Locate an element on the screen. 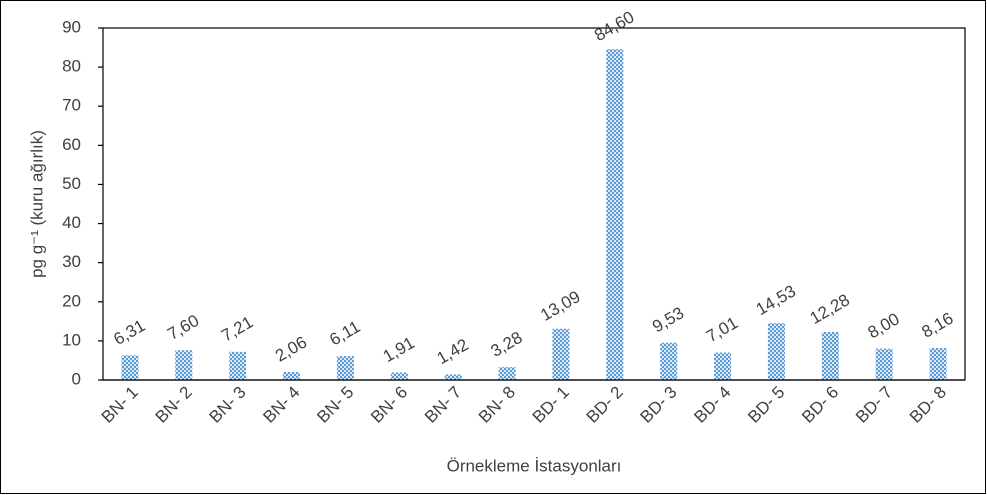 This screenshot has height=495, width=987. y-tick-label: 50 is located at coordinates (71, 183).